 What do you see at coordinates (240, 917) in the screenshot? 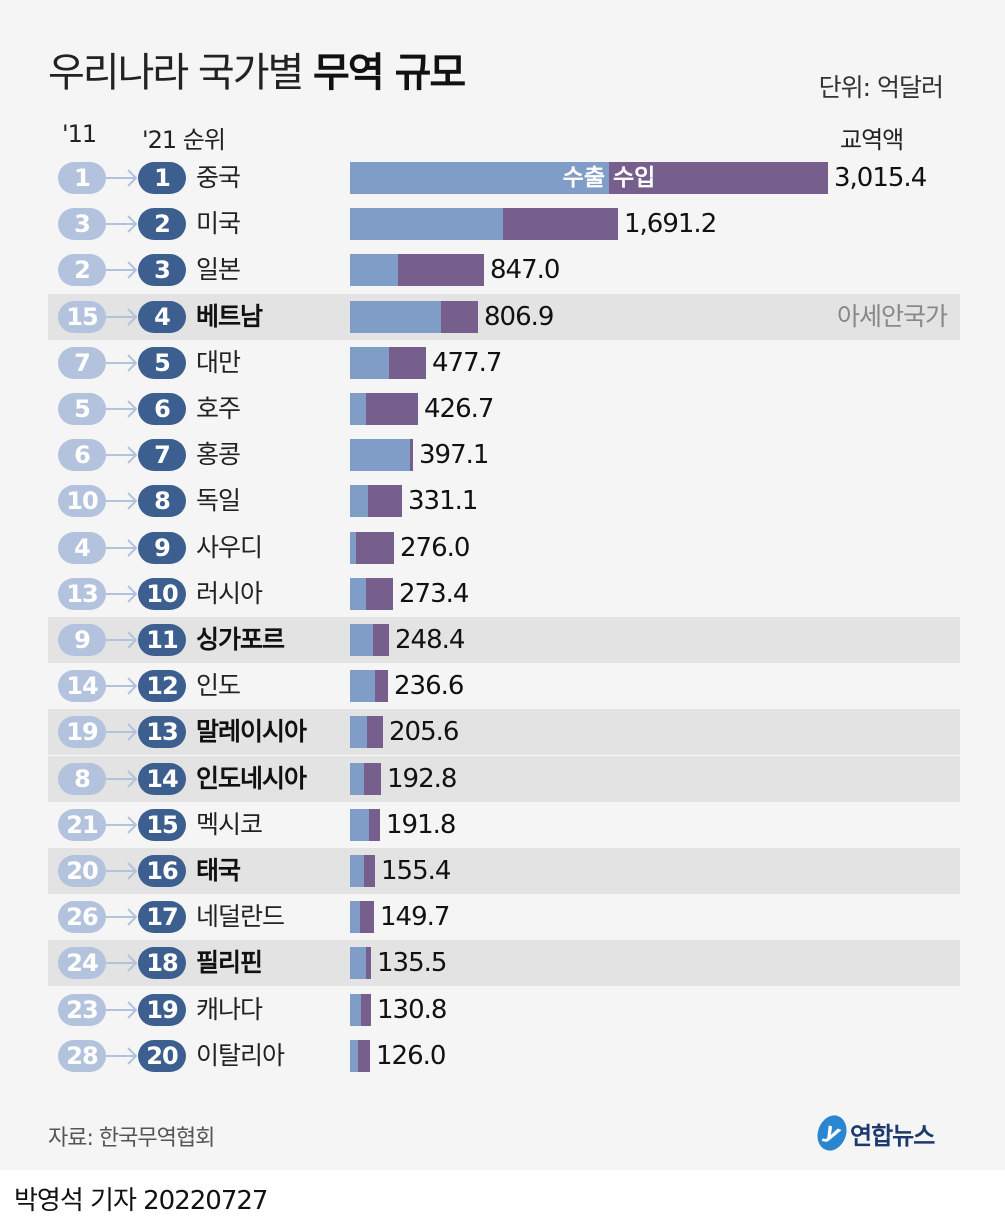
I see `country-name: 네덜란드` at bounding box center [240, 917].